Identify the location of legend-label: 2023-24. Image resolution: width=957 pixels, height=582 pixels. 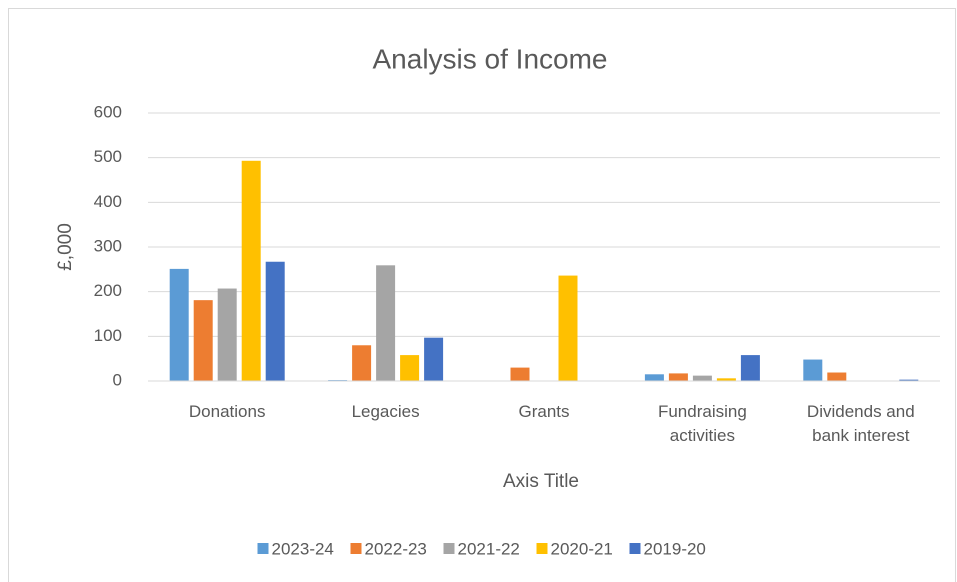
(303, 548).